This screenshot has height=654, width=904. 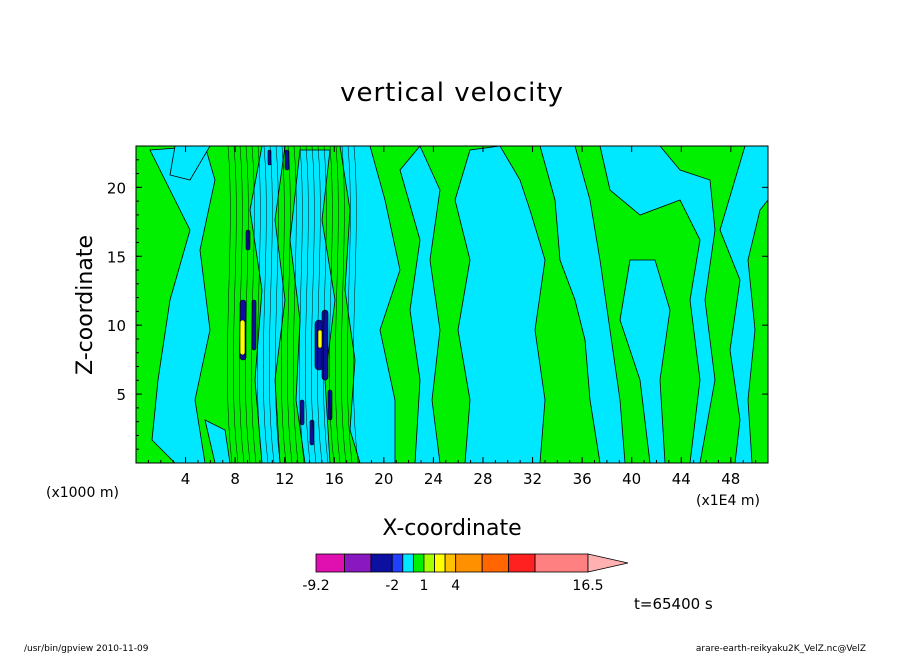 What do you see at coordinates (235, 479) in the screenshot?
I see `x-tick-label: 8` at bounding box center [235, 479].